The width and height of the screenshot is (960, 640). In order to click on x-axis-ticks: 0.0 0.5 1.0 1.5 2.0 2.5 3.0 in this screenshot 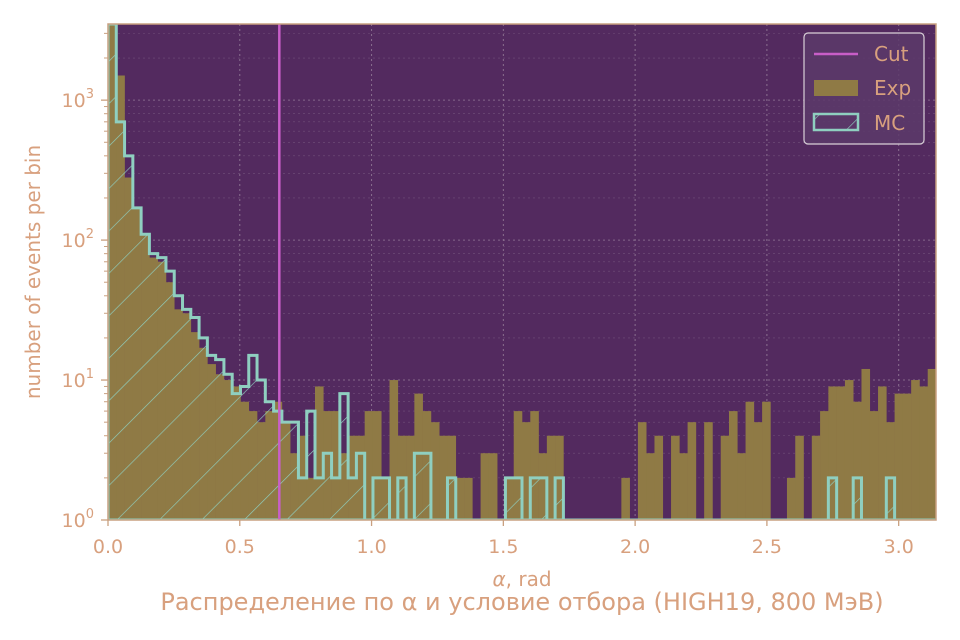, I will do `click(503, 539)`.